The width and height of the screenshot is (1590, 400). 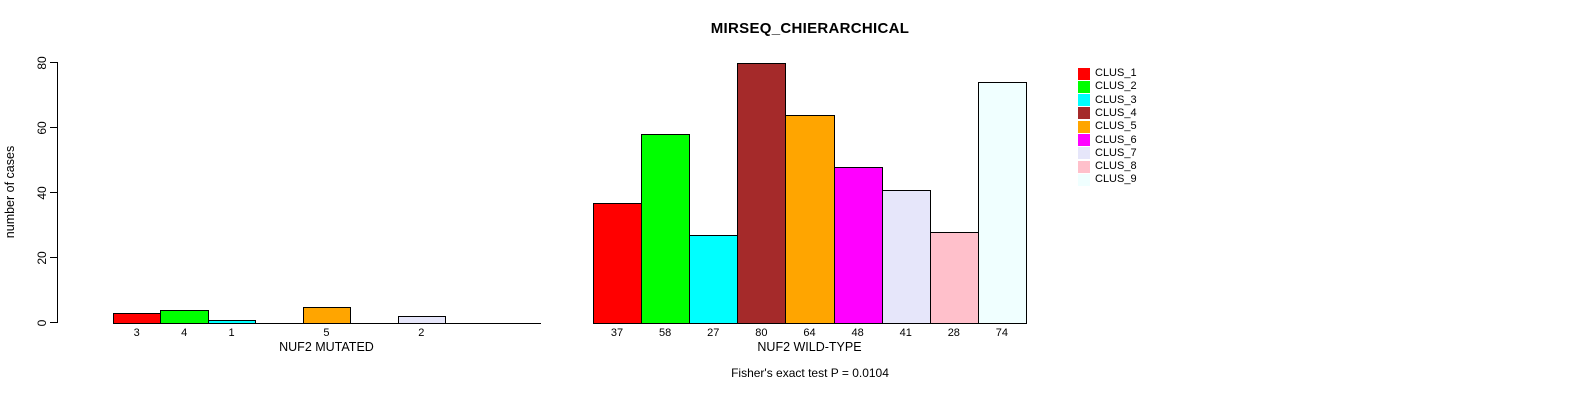 What do you see at coordinates (1116, 139) in the screenshot?
I see `legend-label: CLUS_6` at bounding box center [1116, 139].